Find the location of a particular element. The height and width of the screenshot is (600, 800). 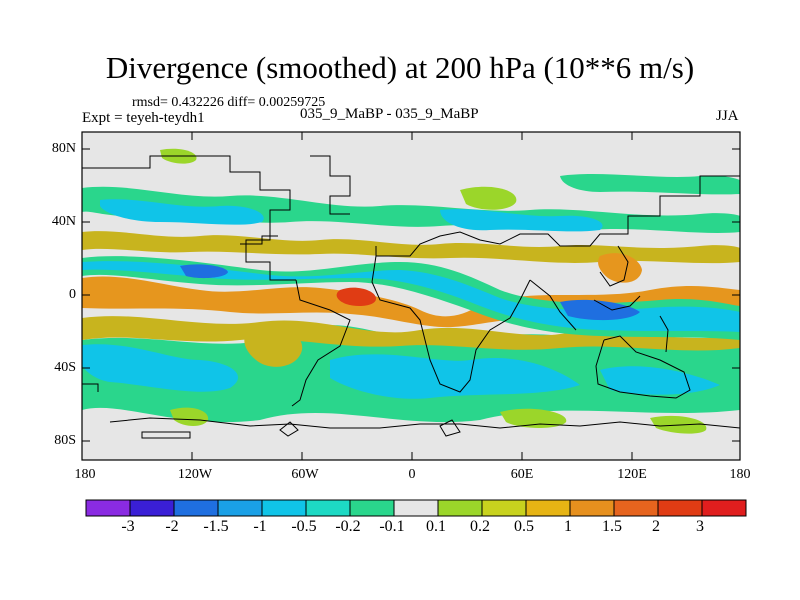

lon-label-120e: 120E is located at coordinates (632, 474).